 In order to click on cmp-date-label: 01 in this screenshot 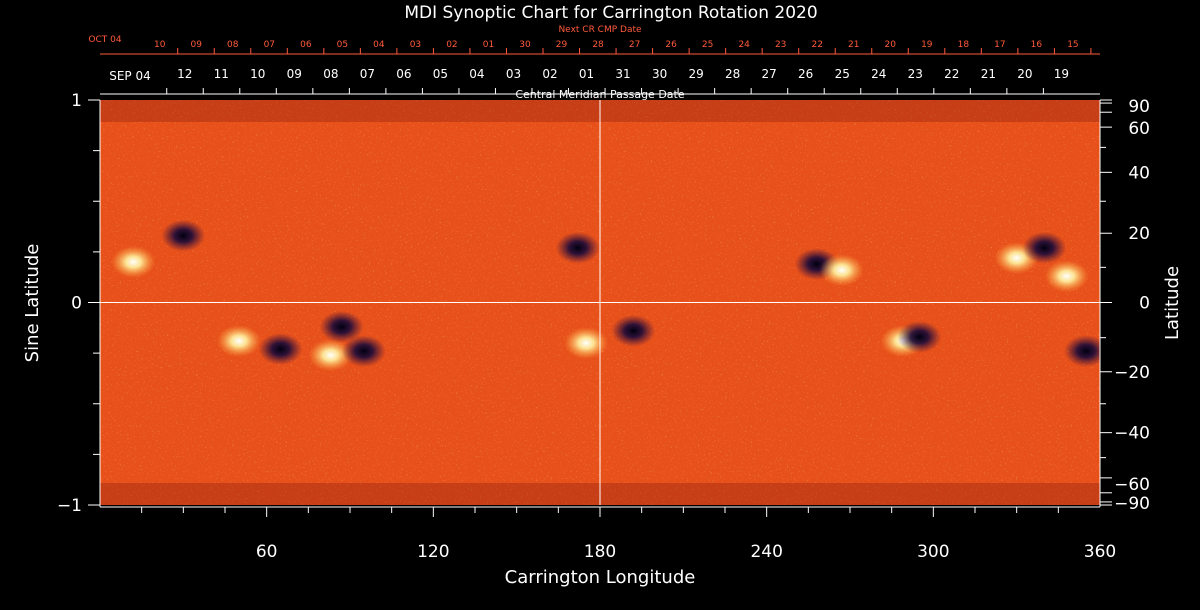, I will do `click(586, 74)`.